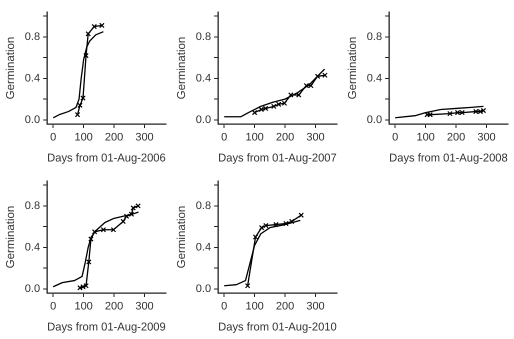 The height and width of the screenshot is (339, 514). Describe the element at coordinates (106, 158) in the screenshot. I see `x-axis-title: Days from 01-Aug-2006` at that location.